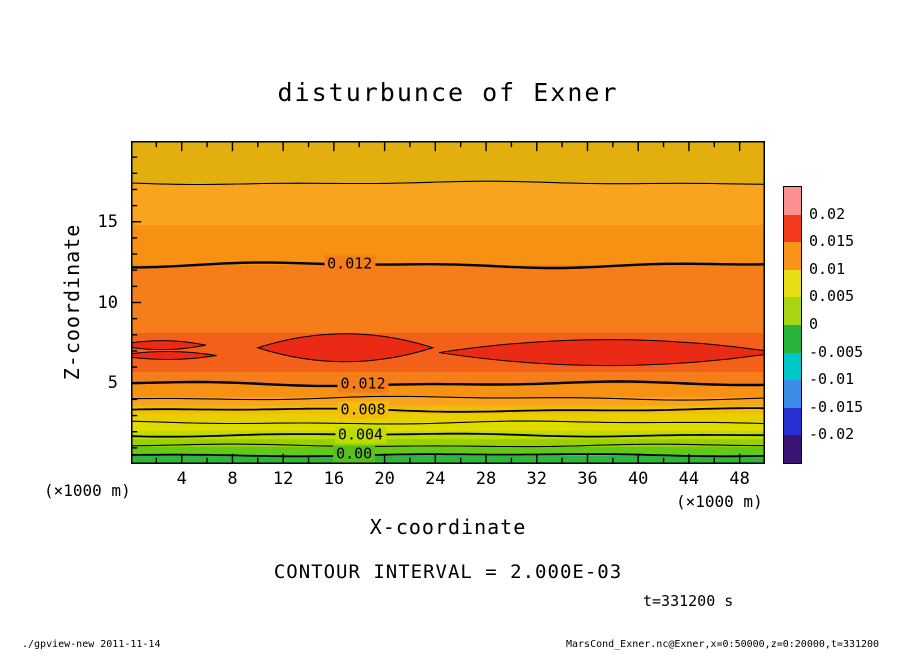 The image size is (904, 654). What do you see at coordinates (832, 296) in the screenshot?
I see `colorbar-label: 0.005` at bounding box center [832, 296].